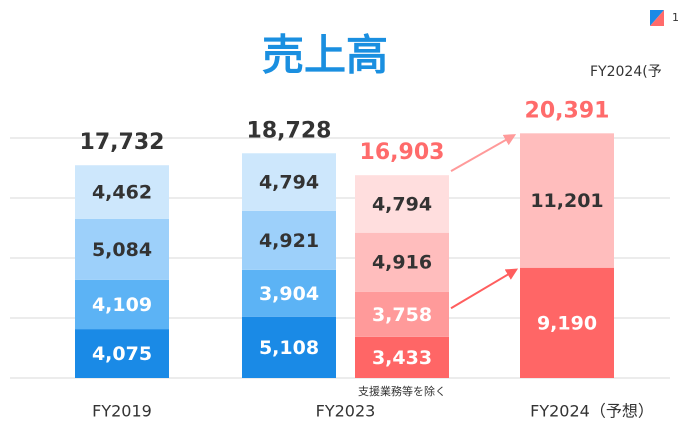 The image size is (682, 424). Describe the element at coordinates (675, 17) in the screenshot. I see `legend-label: 1` at that location.